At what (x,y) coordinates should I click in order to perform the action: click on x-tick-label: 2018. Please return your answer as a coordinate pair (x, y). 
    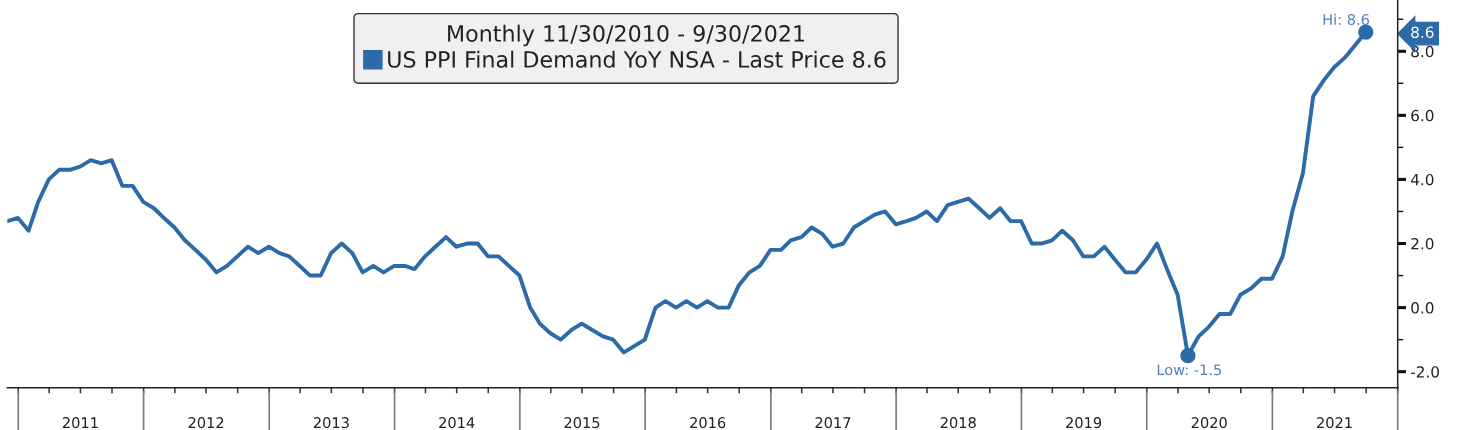
    Looking at the image, I should click on (958, 423).